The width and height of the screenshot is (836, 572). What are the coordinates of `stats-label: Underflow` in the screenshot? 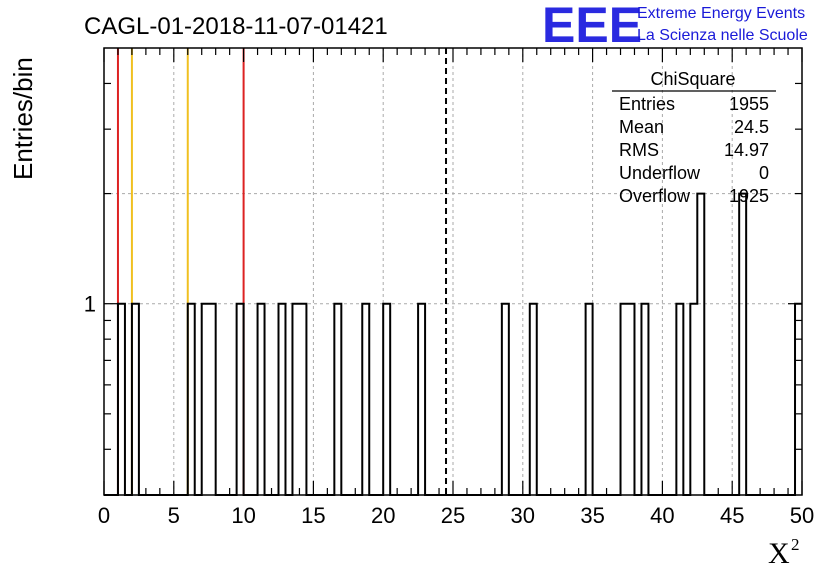 It's located at (660, 173).